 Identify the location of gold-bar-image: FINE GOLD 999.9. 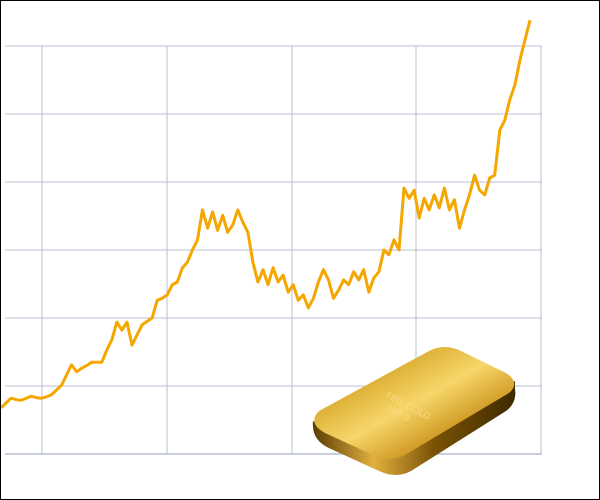
(414, 411).